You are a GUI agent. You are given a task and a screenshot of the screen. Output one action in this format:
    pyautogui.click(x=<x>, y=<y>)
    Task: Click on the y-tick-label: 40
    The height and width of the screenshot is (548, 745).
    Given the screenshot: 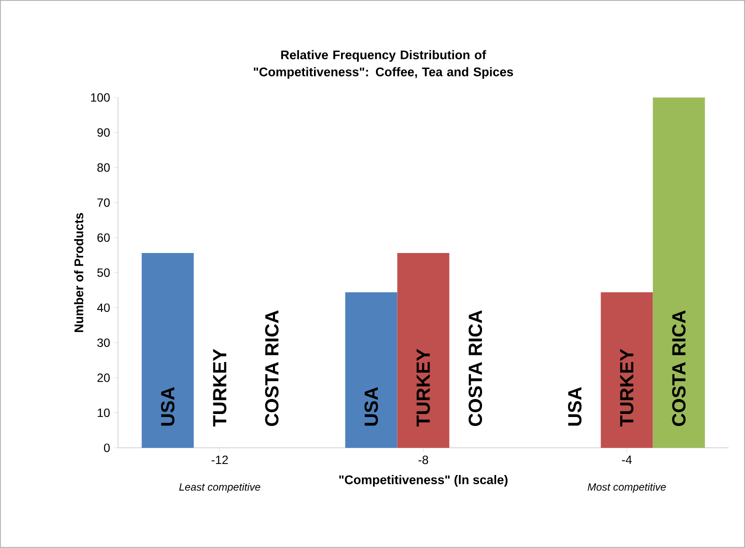 What is the action you would take?
    pyautogui.click(x=103, y=308)
    